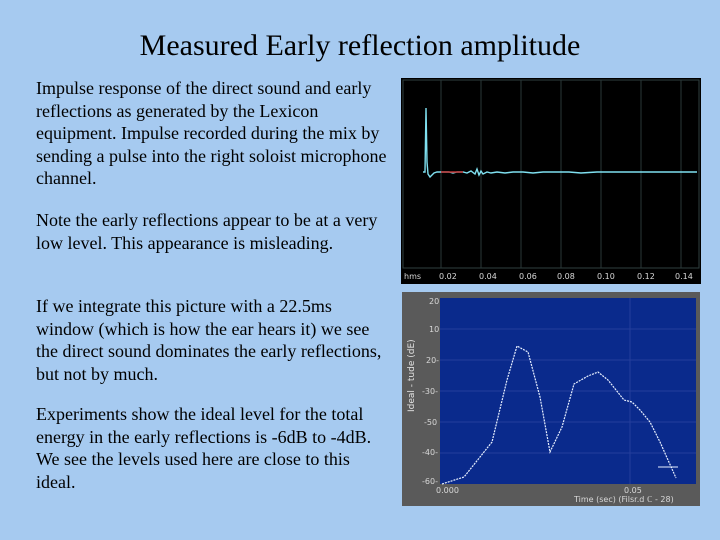 Image resolution: width=720 pixels, height=540 pixels. I want to click on impulse-plot-grid, so click(561, 174).